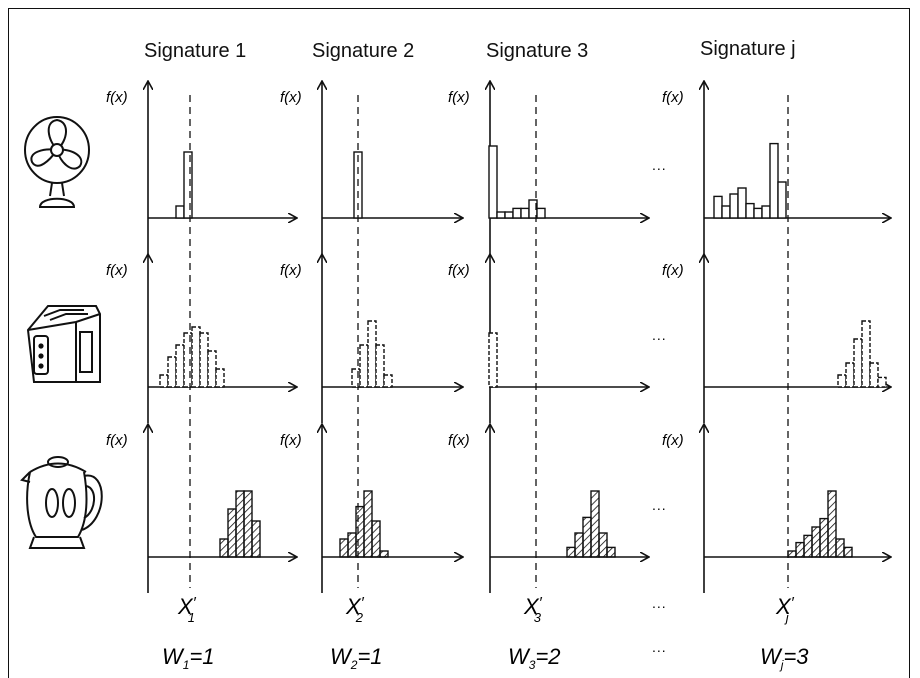 The image size is (920, 678). I want to click on signature-1-title: Signature 1, so click(195, 51).